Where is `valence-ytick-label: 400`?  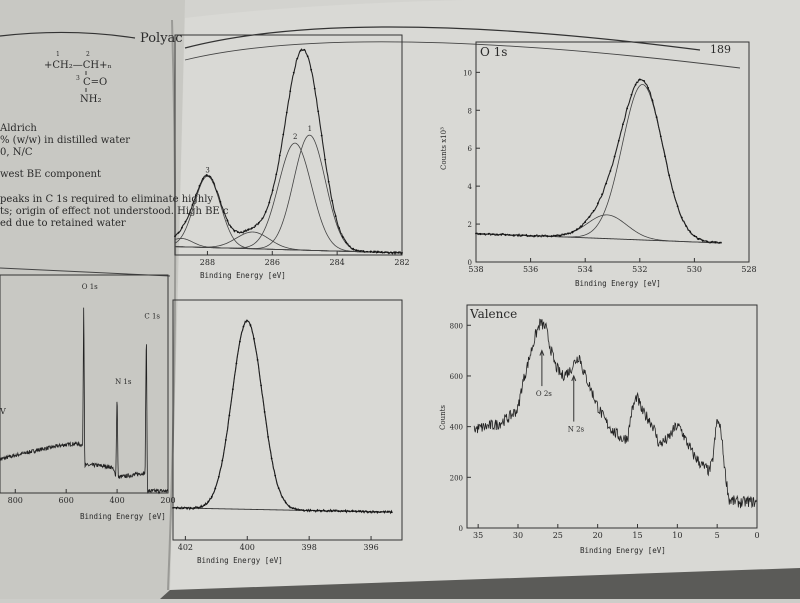 valence-ytick-label: 400 is located at coordinates (456, 428).